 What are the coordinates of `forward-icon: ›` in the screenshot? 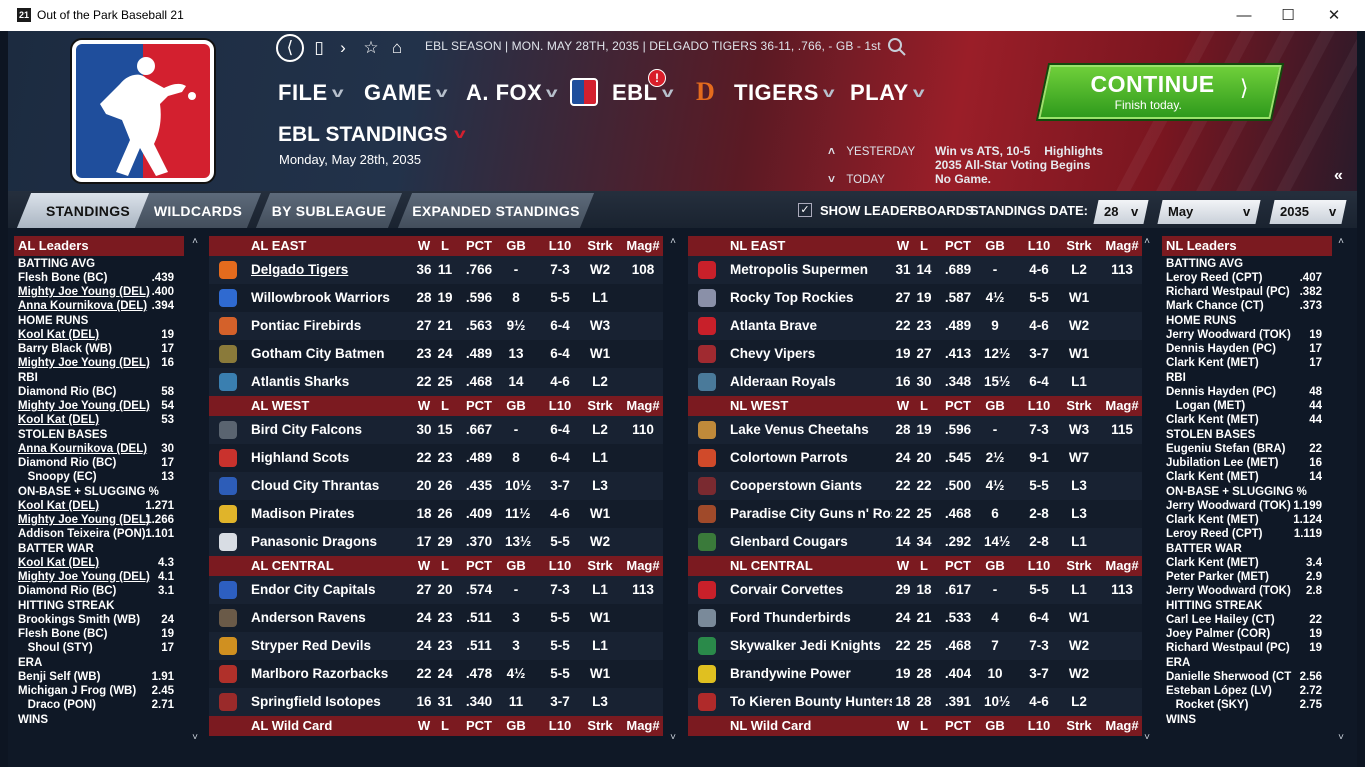 It's located at (343, 47).